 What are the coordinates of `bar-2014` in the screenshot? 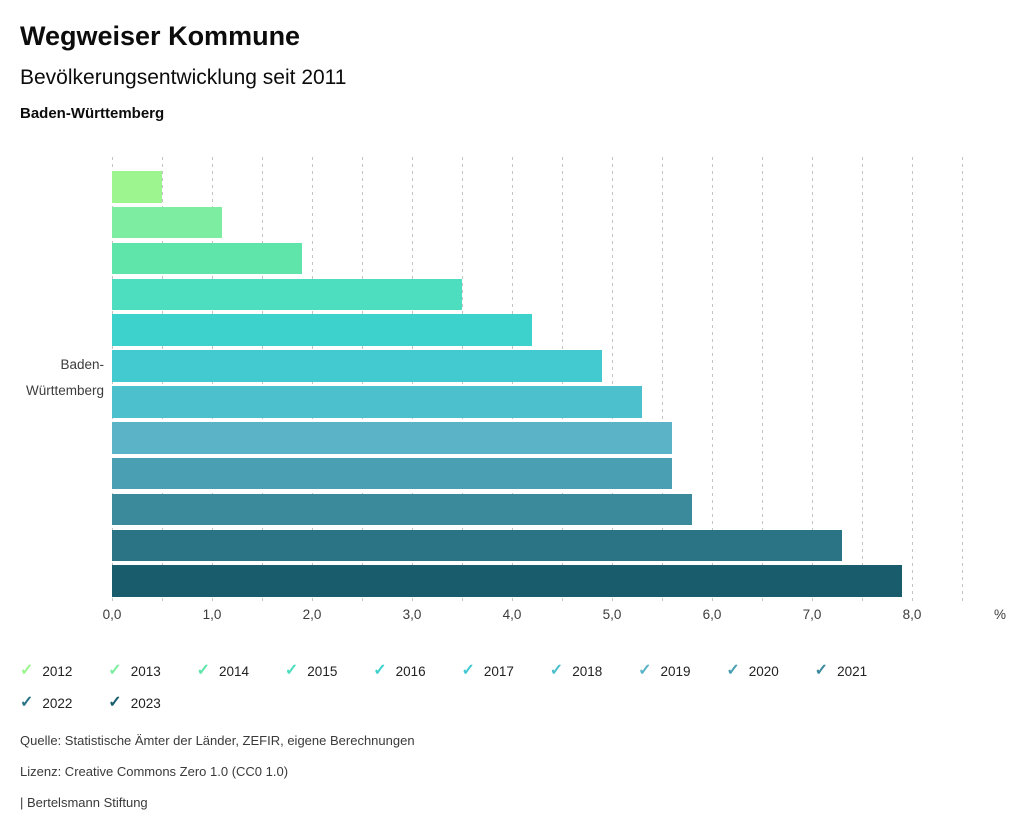 It's located at (207, 258).